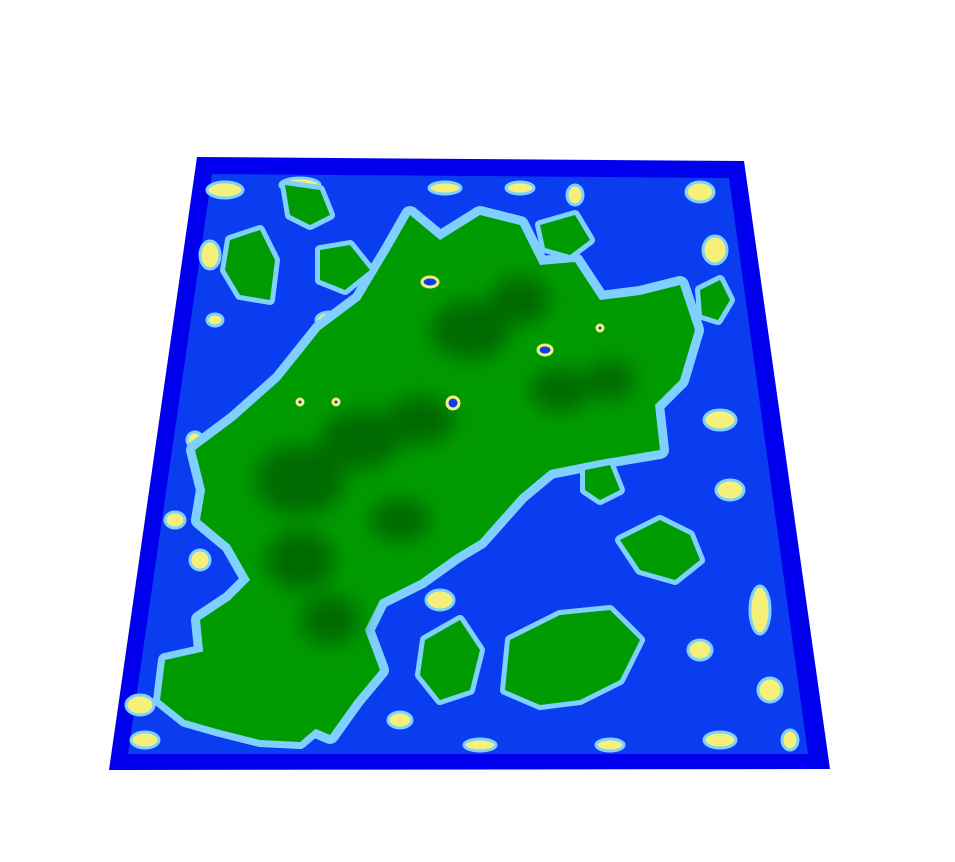 This screenshot has height=862, width=955. Describe the element at coordinates (240, 696) in the screenshot. I see `peninsula-grass` at that location.